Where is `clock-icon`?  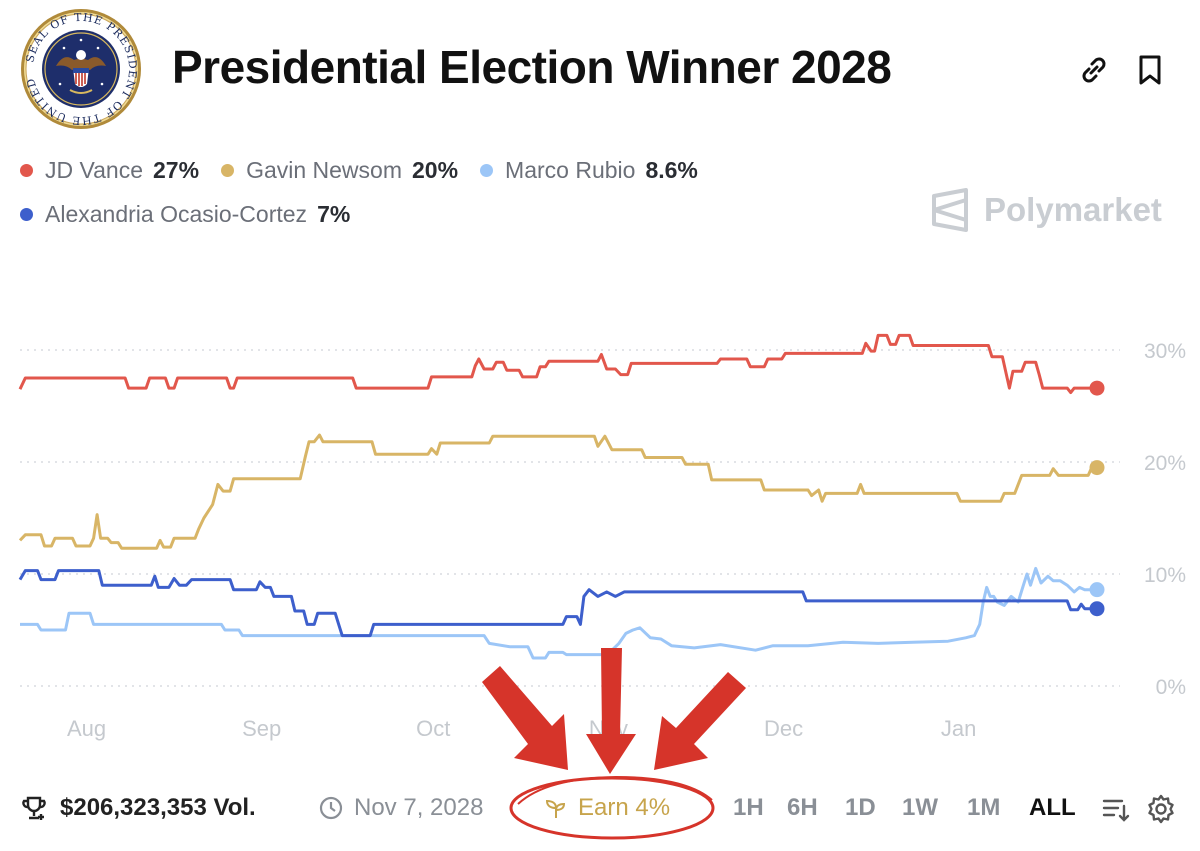 clock-icon is located at coordinates (331, 808).